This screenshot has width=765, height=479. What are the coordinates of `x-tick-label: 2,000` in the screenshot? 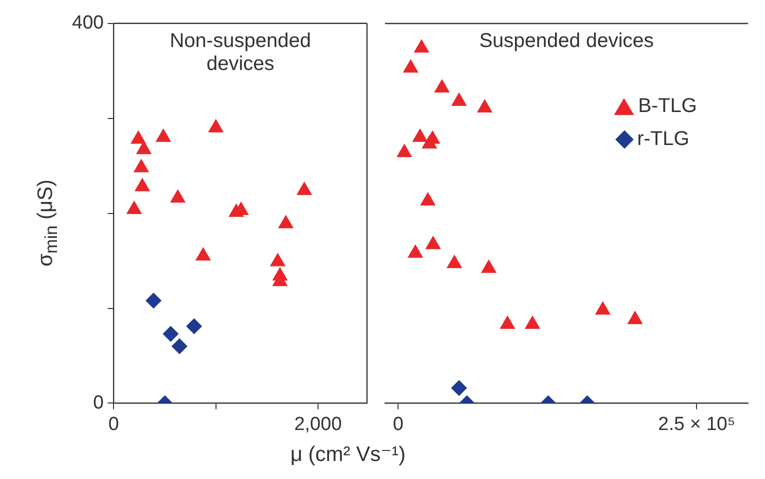 It's located at (318, 424).